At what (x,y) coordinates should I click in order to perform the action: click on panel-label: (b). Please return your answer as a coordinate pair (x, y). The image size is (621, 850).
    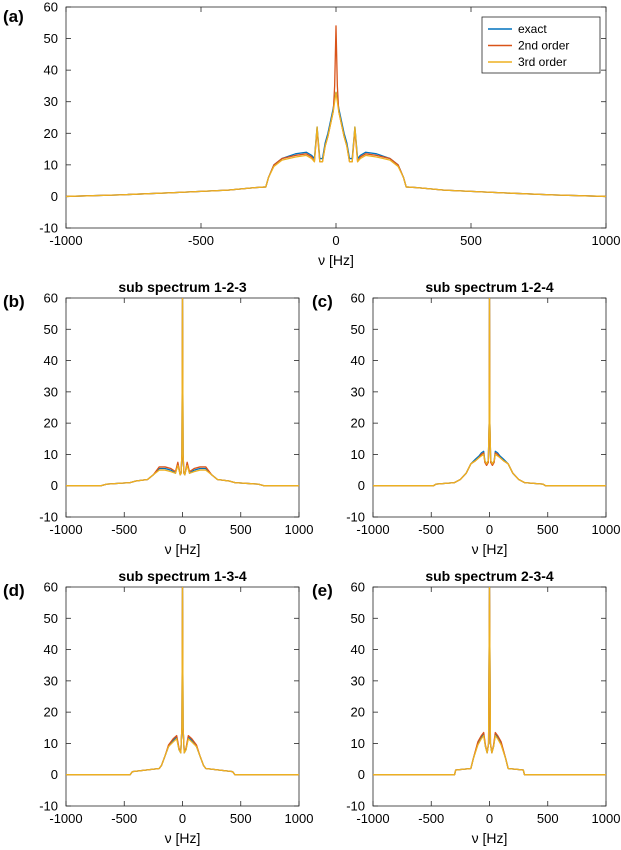
    Looking at the image, I should click on (14, 301).